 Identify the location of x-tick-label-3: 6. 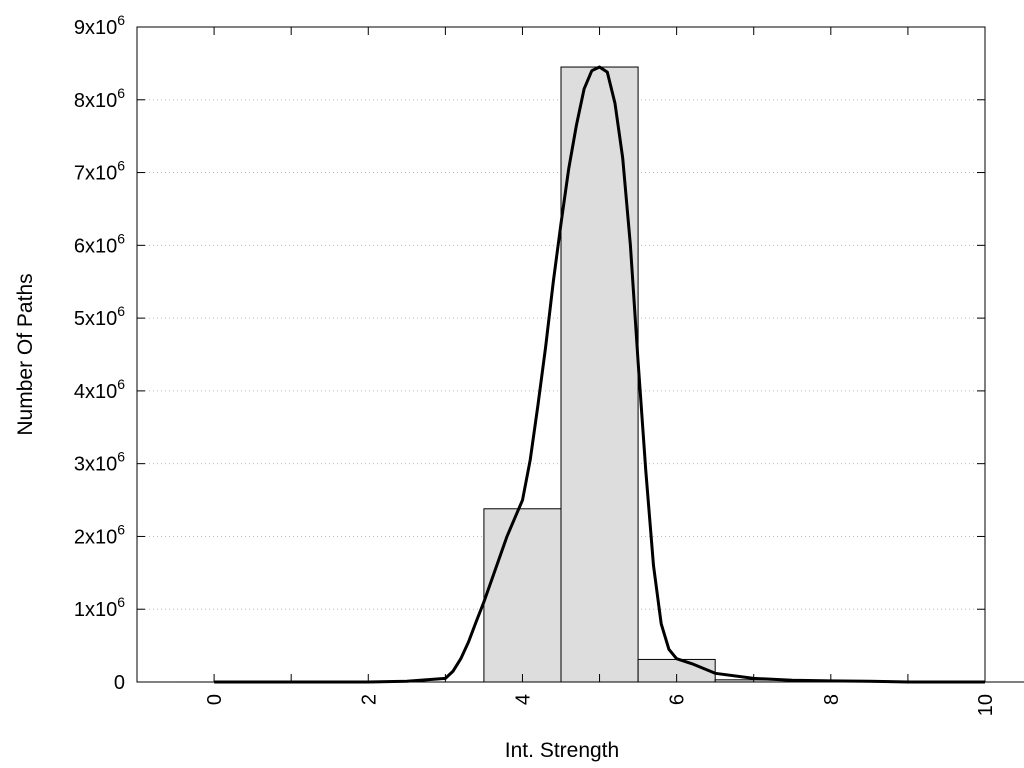
(678, 699).